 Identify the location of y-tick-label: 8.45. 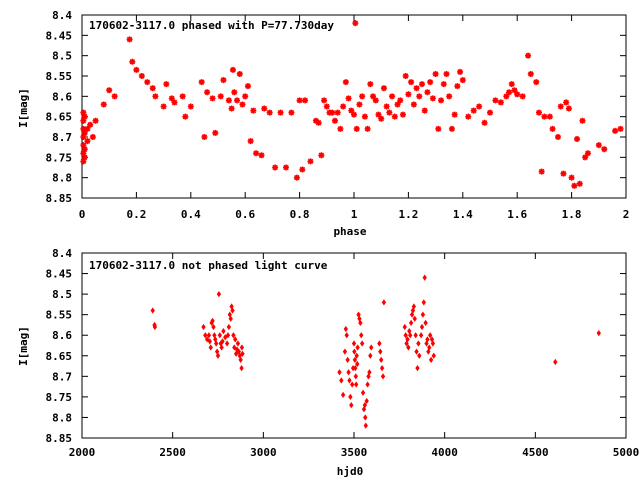
(59, 35).